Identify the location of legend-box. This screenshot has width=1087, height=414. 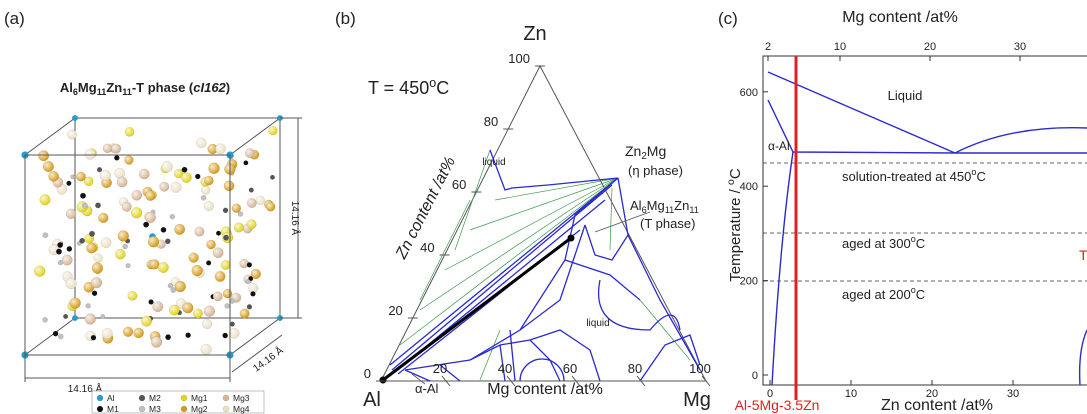
(178, 402).